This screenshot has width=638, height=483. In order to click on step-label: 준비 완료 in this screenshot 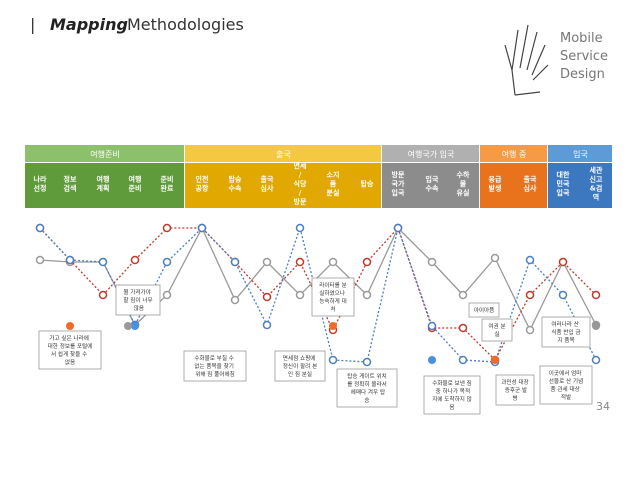, I will do `click(167, 184)`.